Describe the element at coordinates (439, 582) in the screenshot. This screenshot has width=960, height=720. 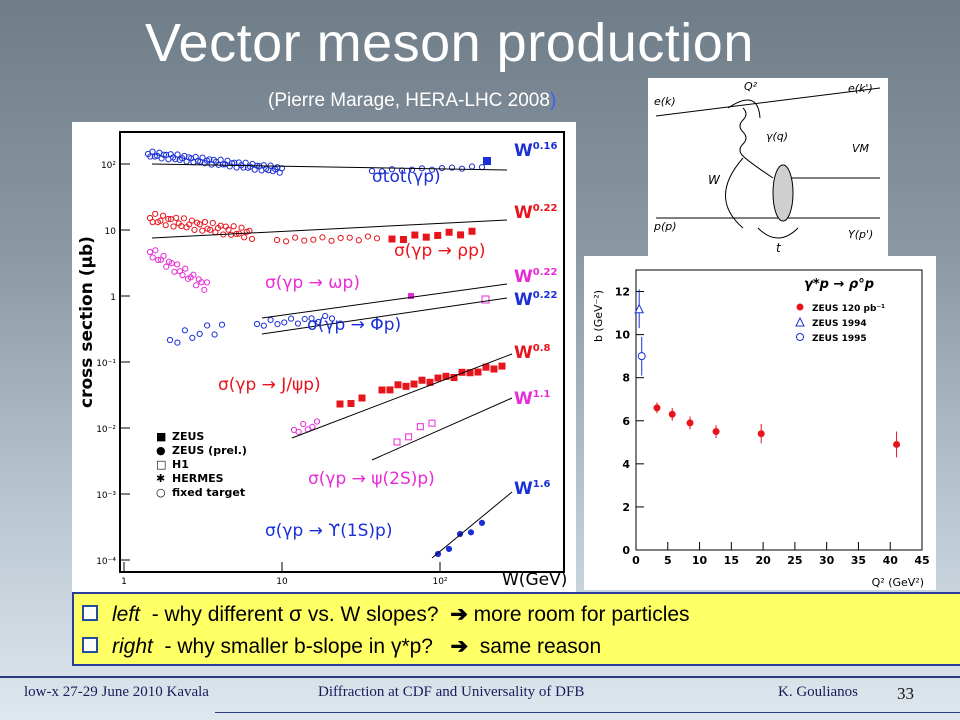
I see `x-tick-label: 10²` at that location.